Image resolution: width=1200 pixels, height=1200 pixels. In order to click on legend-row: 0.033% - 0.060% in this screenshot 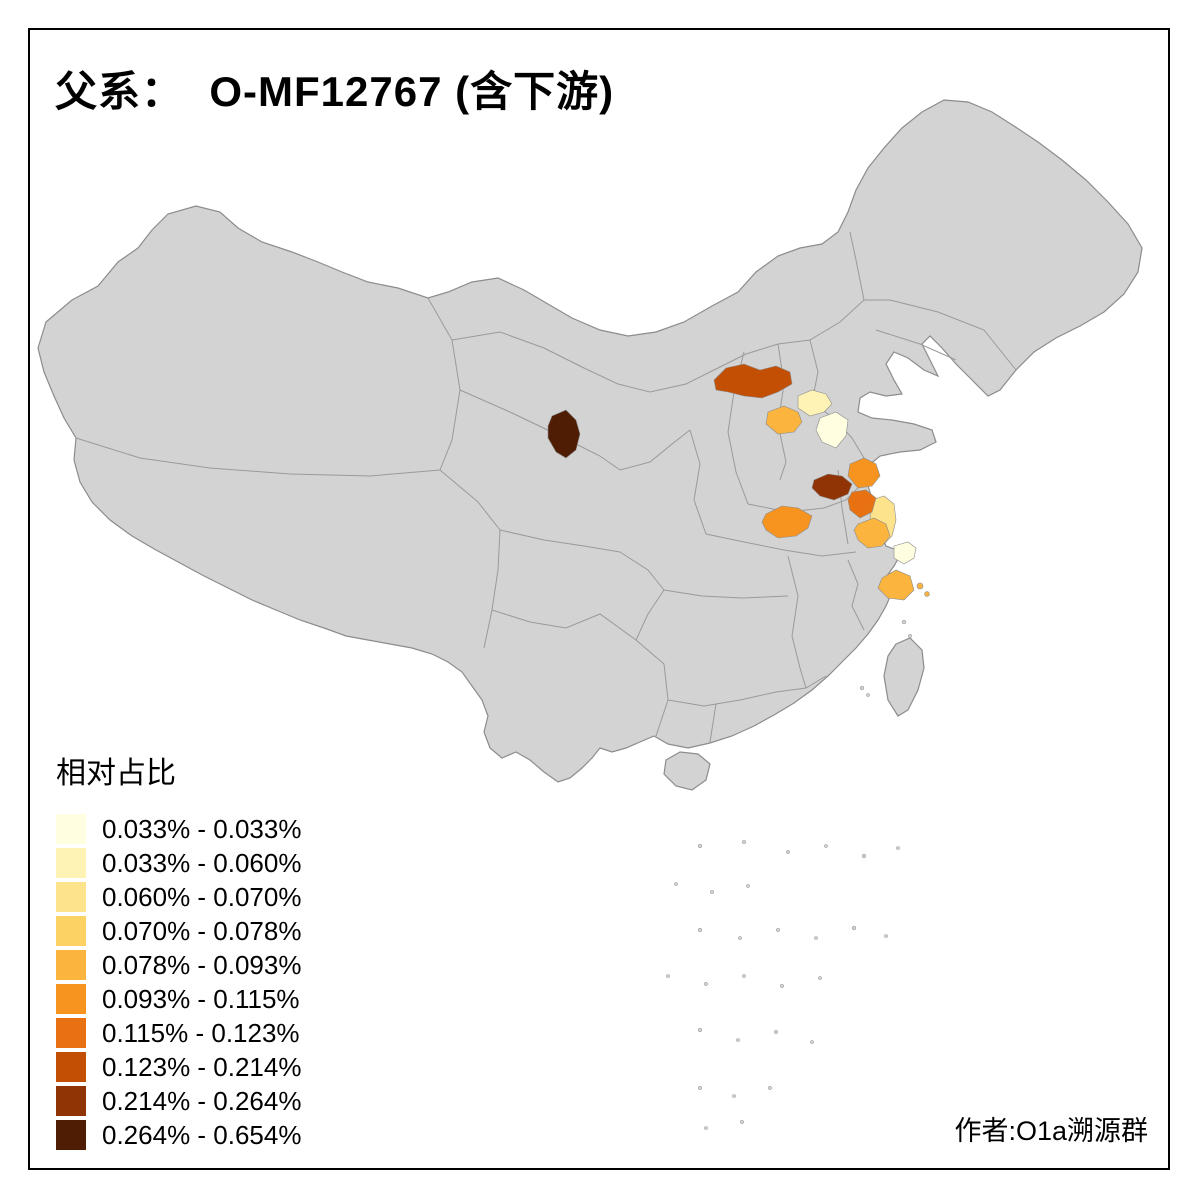, I will do `click(178, 863)`.